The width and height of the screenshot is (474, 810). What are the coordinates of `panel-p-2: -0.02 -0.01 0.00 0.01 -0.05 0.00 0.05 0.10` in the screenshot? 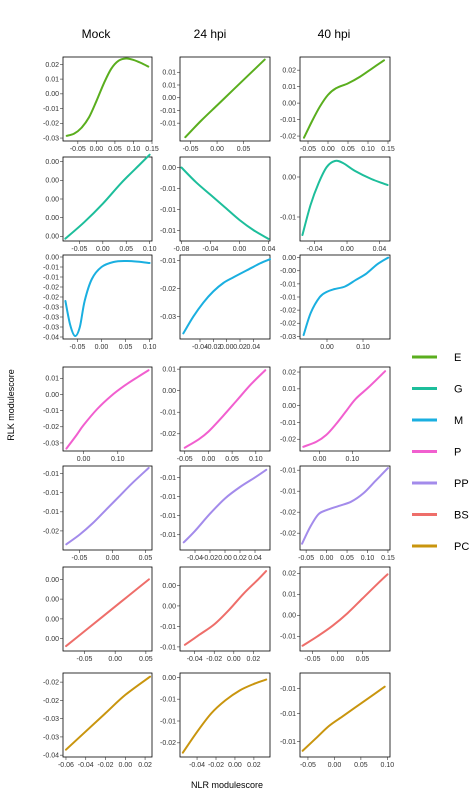 It's located at (215, 415).